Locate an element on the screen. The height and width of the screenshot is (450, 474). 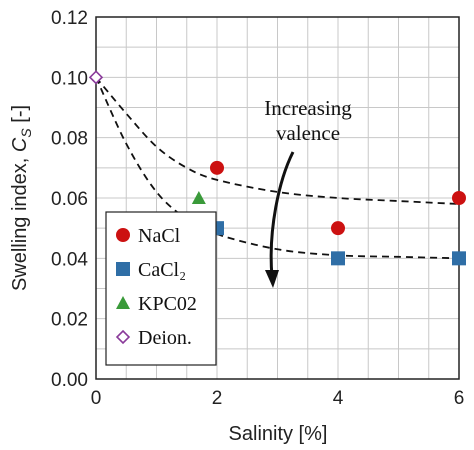
annotation-line1: Increasing is located at coordinates (308, 108).